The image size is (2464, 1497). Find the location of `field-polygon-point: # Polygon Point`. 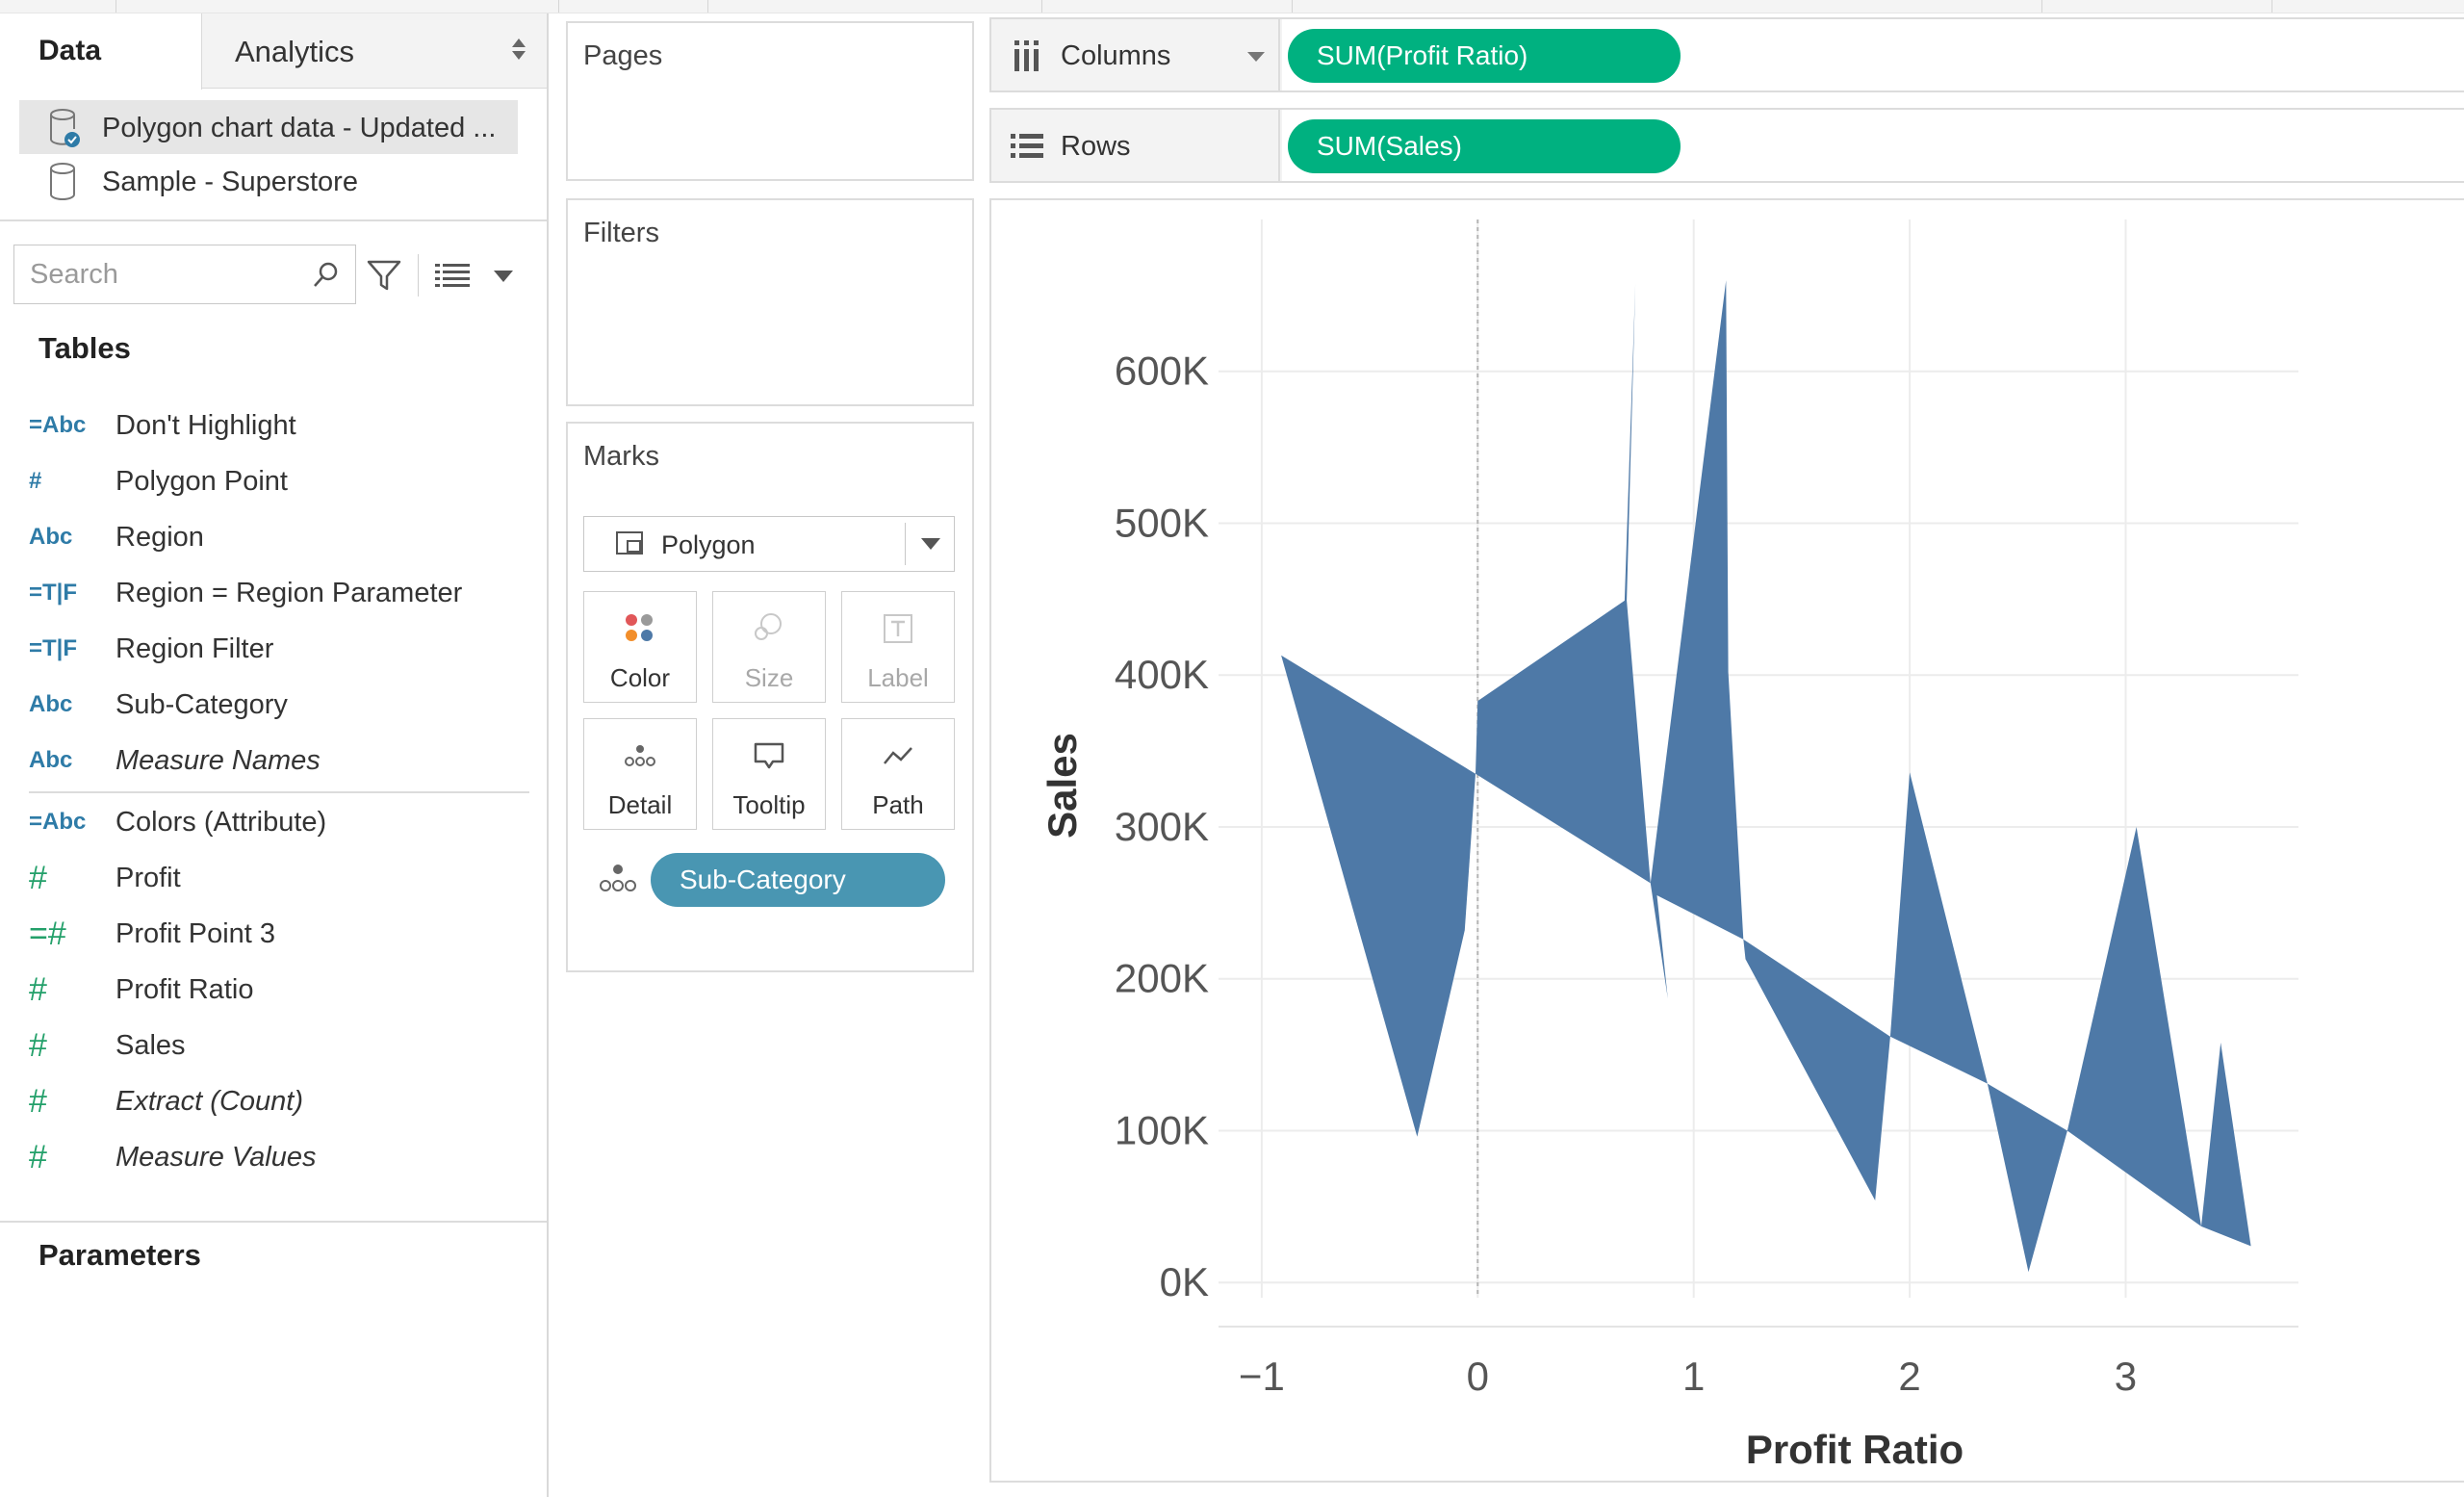

field-polygon-point: # Polygon Point is located at coordinates (269, 481).